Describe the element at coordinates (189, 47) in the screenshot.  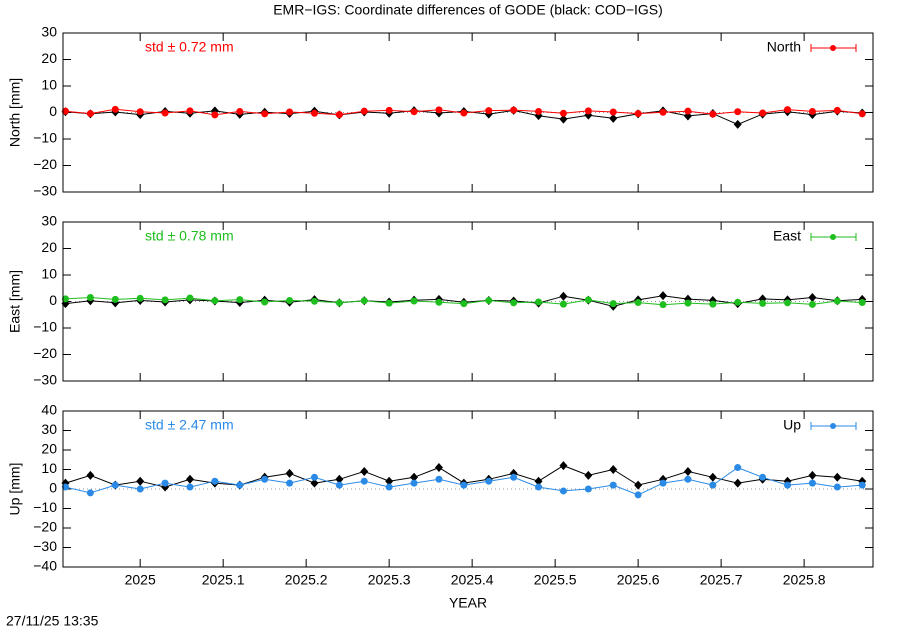
I see `annotation: std ± 0.72 mm` at that location.